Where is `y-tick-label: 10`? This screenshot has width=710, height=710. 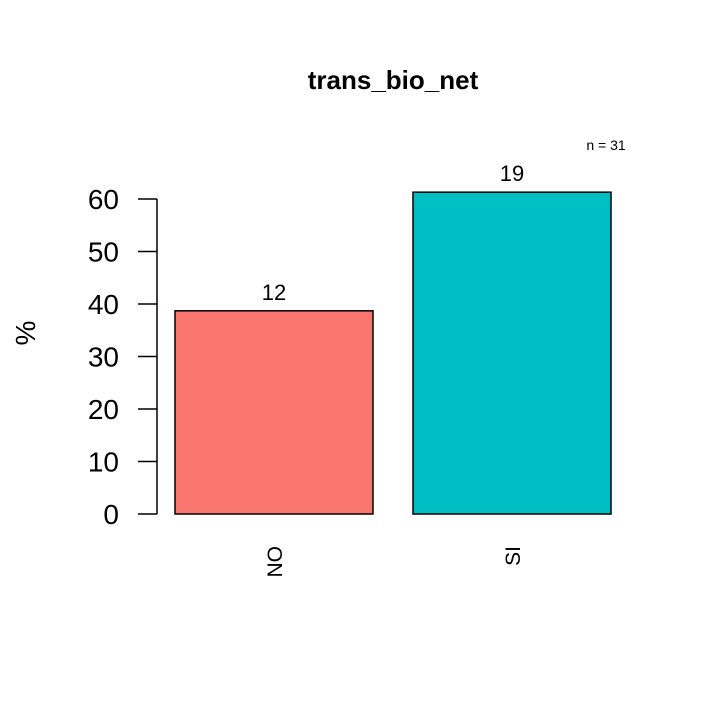
y-tick-label: 10 is located at coordinates (103, 462).